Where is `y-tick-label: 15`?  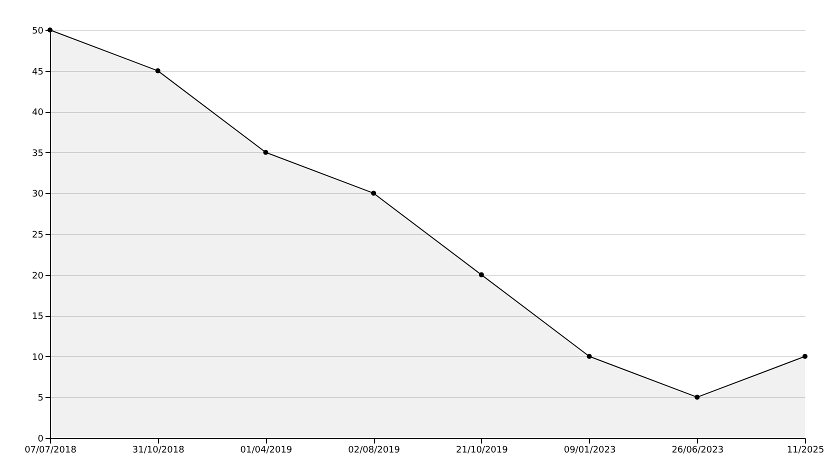 y-tick-label: 15 is located at coordinates (38, 317).